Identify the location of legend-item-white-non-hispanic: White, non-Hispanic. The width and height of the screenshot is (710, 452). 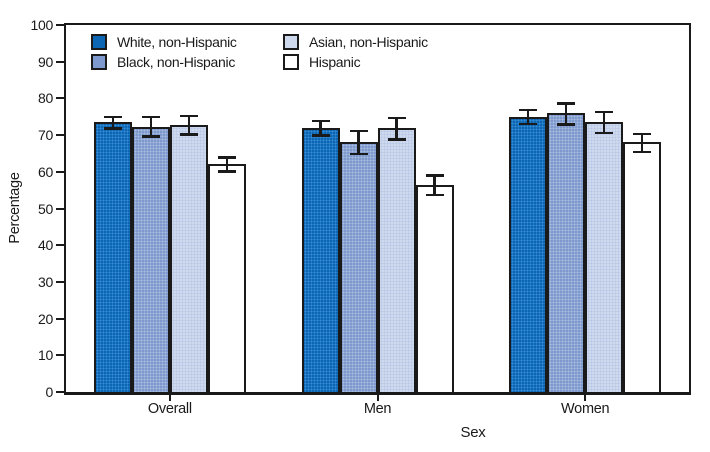
(187, 42).